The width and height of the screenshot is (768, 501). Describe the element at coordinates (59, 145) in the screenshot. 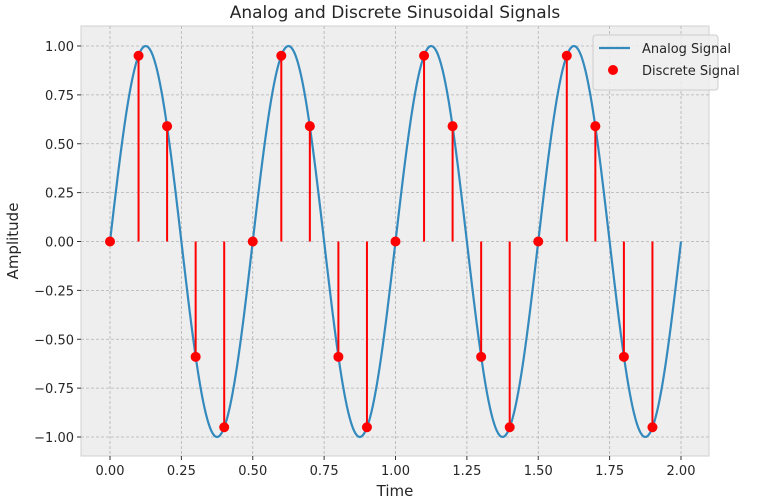

I see `y-tick-label: 0.50` at that location.